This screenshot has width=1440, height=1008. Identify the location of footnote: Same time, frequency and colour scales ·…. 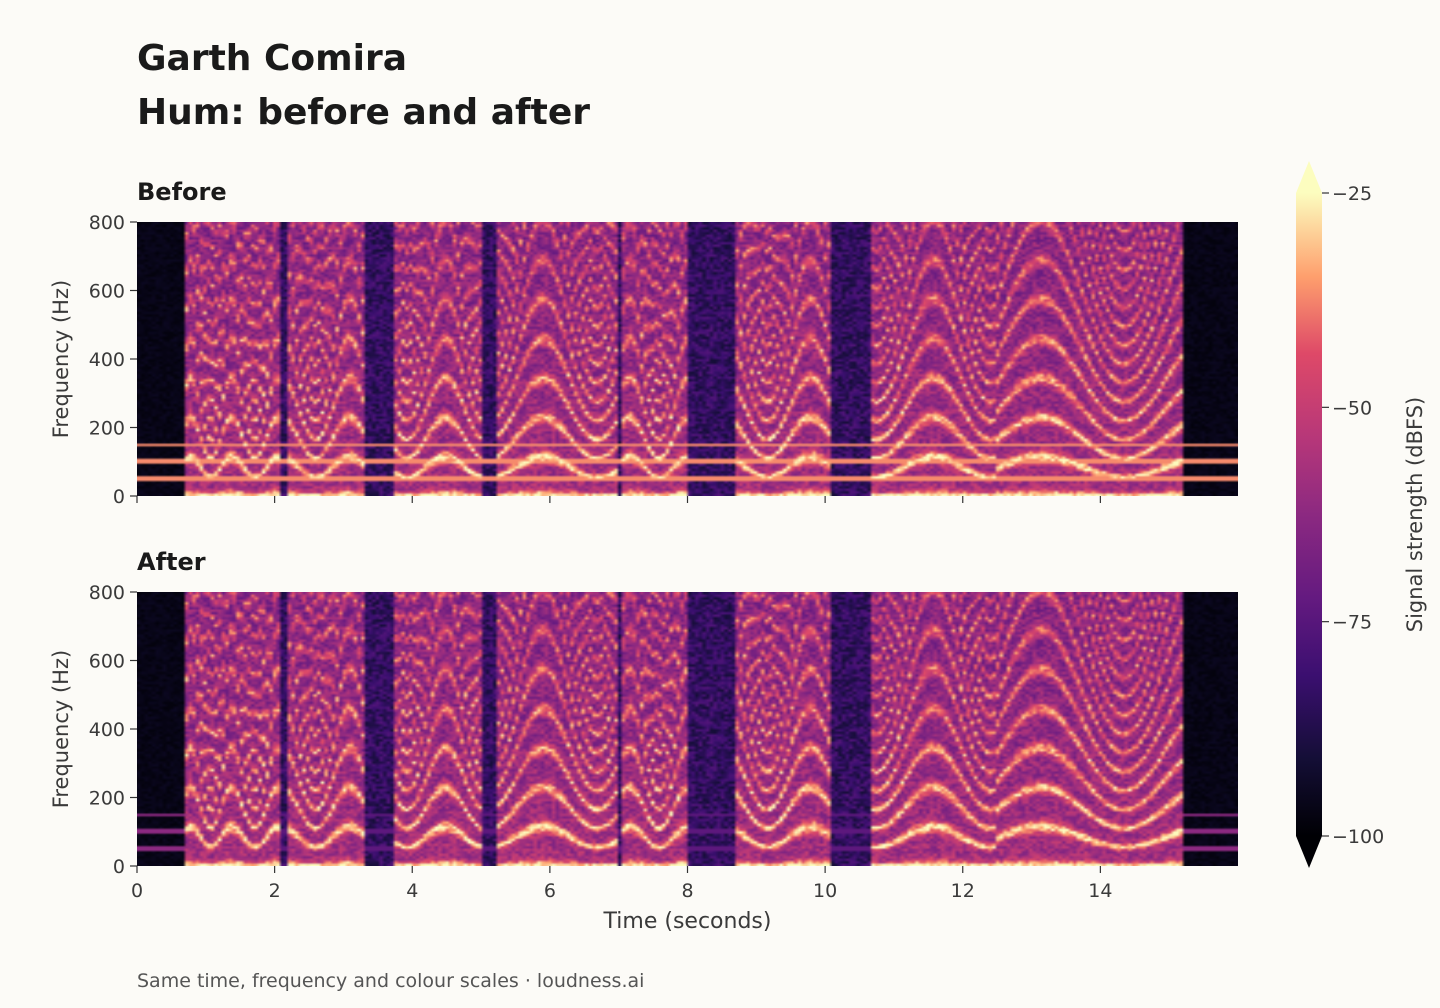
(391, 981).